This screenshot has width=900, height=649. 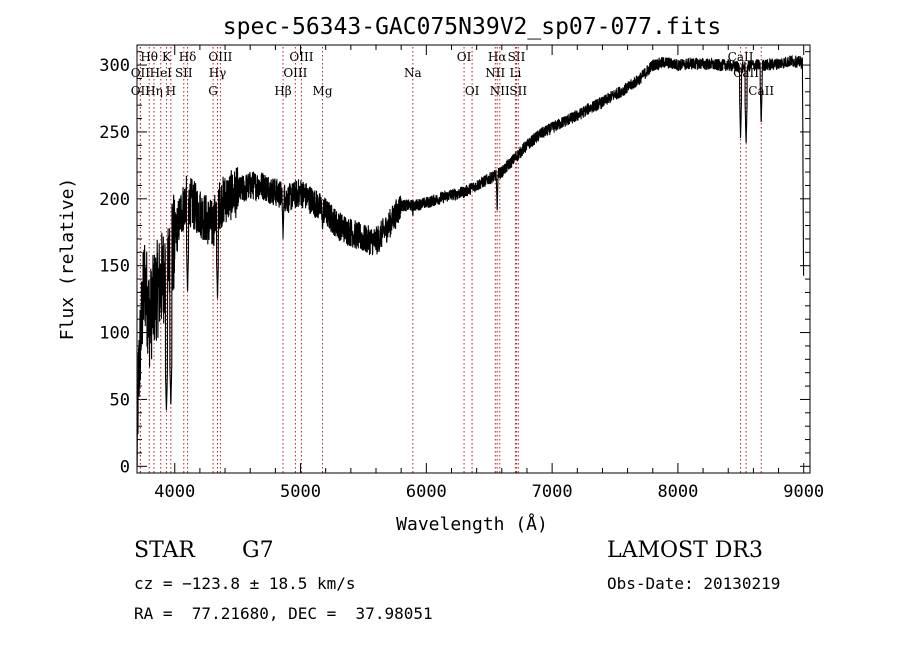 I want to click on spectral-line-label: Hθ, so click(x=149, y=57).